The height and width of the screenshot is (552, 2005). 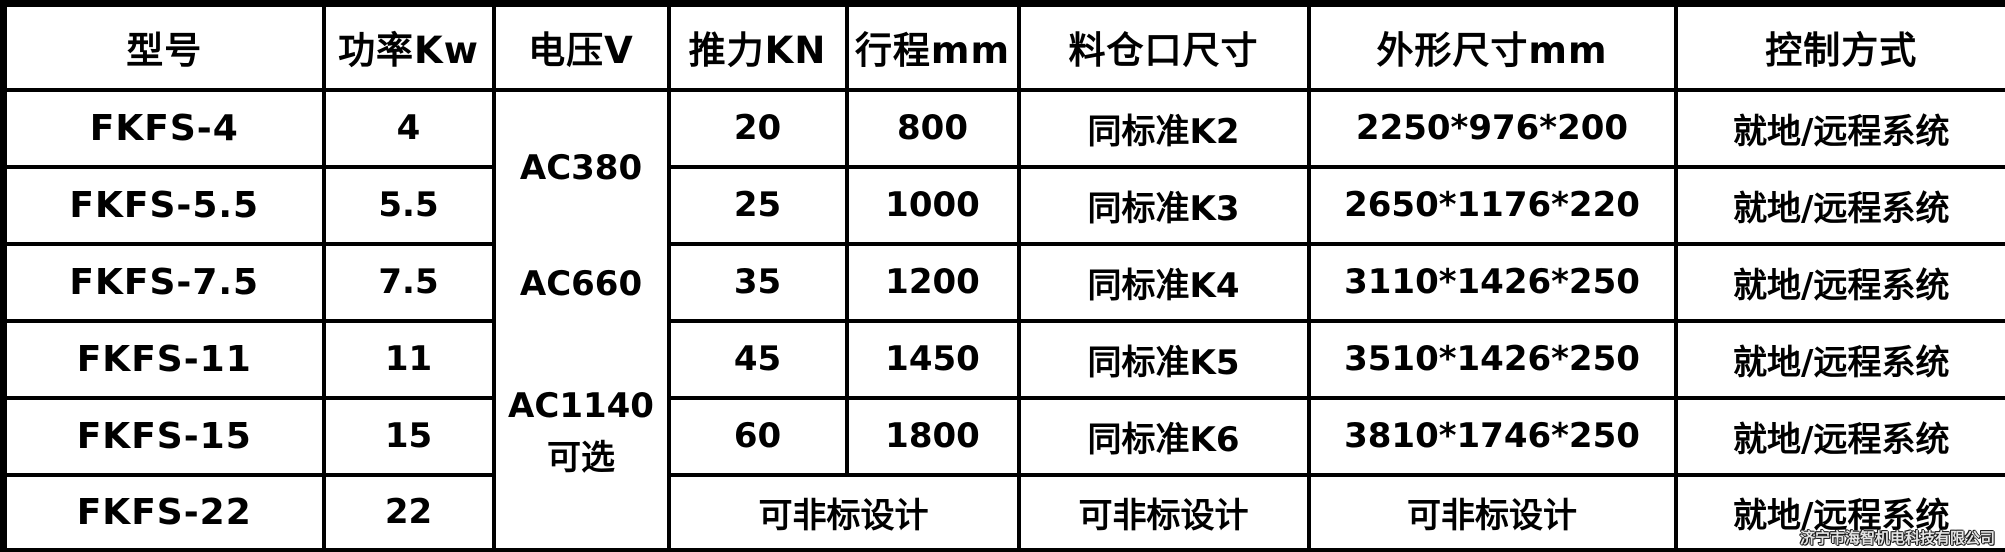 What do you see at coordinates (581, 458) in the screenshot?
I see `voltage-option-note: 可选` at bounding box center [581, 458].